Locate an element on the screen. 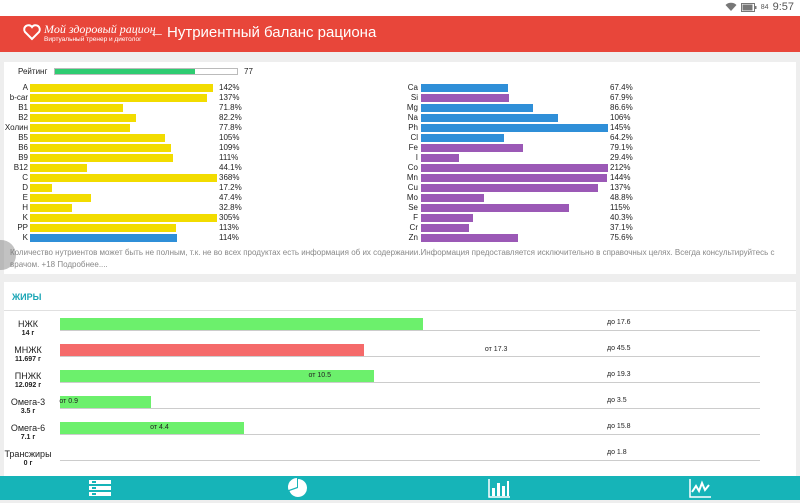  nav-bar-chart is located at coordinates (499, 488).